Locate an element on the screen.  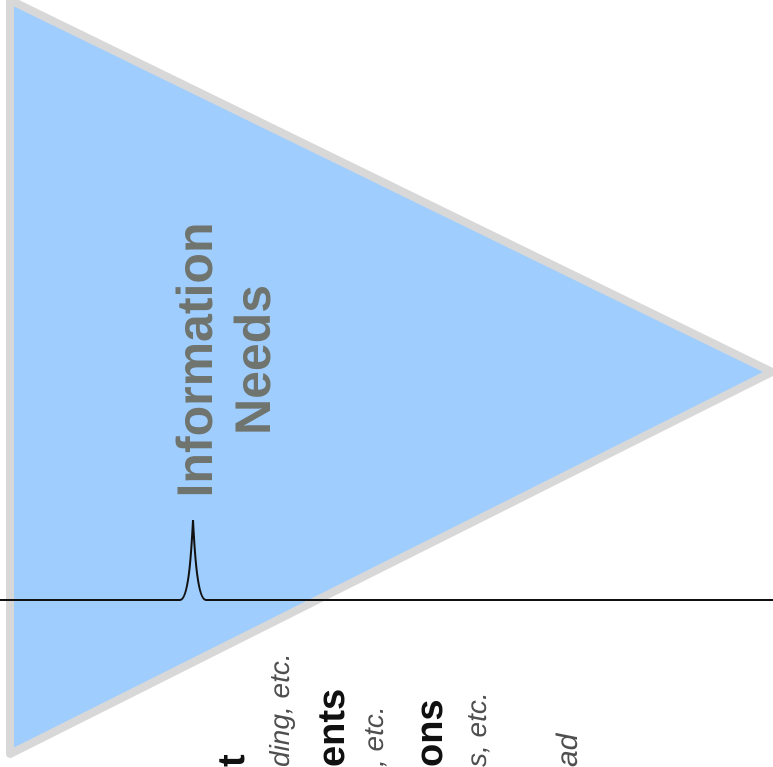
horizontal-axis-line is located at coordinates (386, 560).